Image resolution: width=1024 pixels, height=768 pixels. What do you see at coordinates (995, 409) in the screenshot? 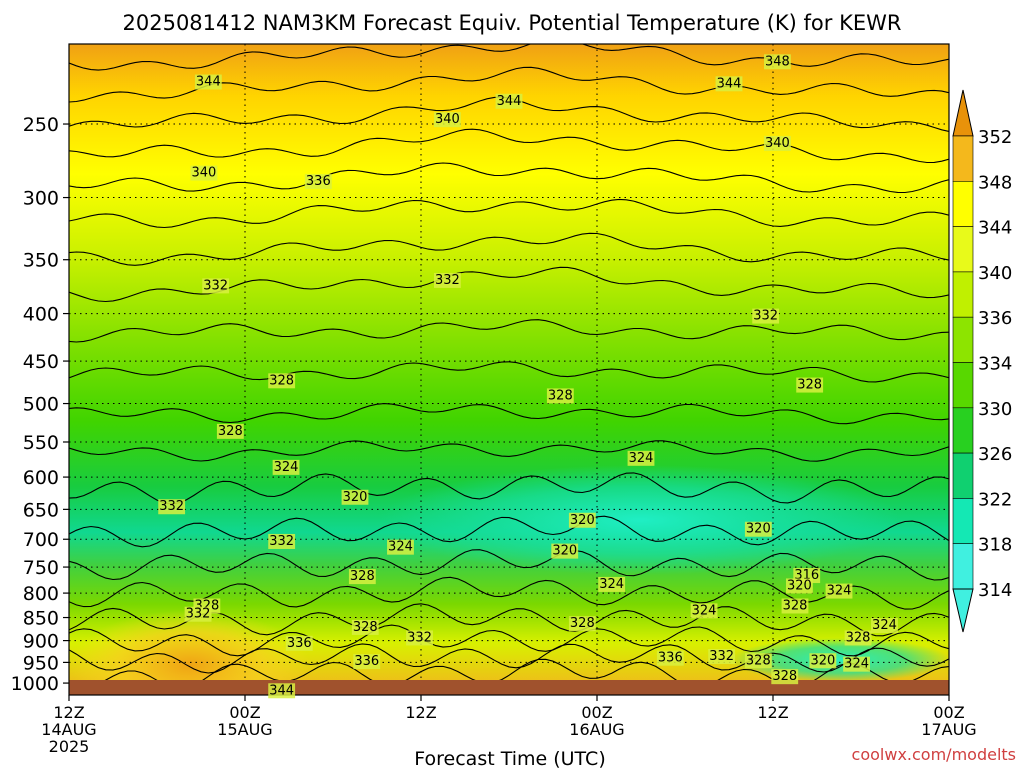
I see `colorbar-tick-label: 330` at bounding box center [995, 409].